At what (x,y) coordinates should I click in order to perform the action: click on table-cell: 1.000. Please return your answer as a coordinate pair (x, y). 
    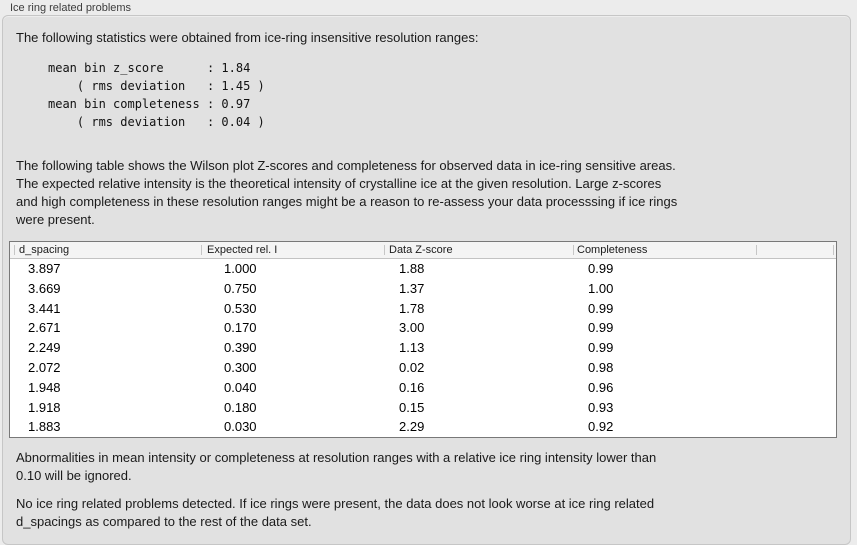
    Looking at the image, I should click on (240, 268).